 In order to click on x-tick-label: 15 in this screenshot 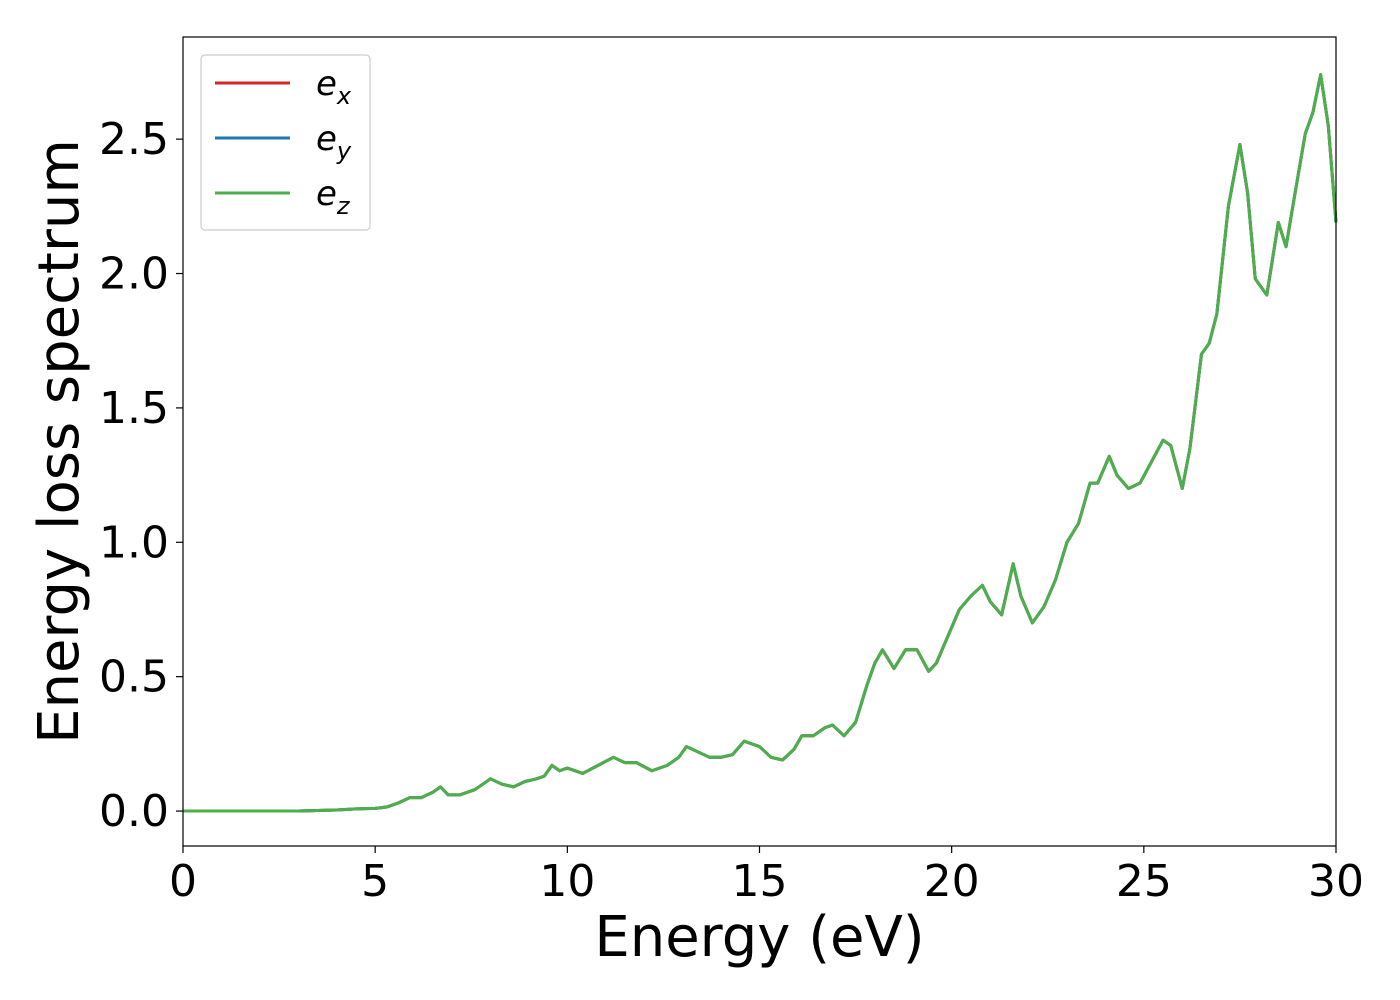, I will do `click(760, 881)`.